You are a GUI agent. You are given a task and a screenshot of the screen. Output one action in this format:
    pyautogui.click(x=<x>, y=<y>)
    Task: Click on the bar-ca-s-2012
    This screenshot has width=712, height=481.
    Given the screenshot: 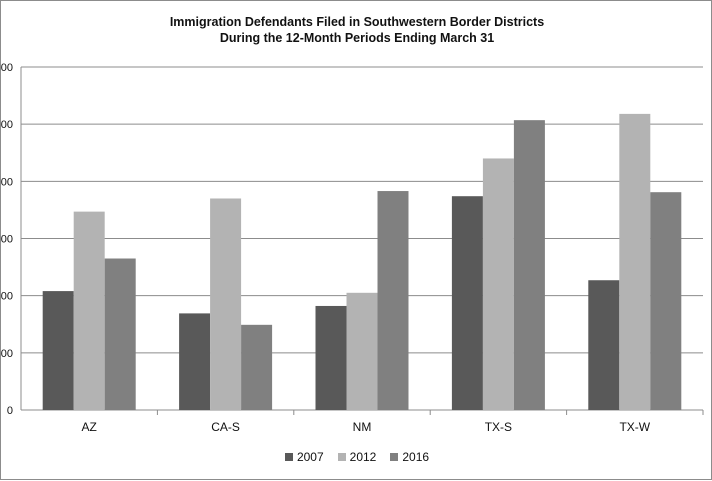 What is the action you would take?
    pyautogui.click(x=226, y=304)
    